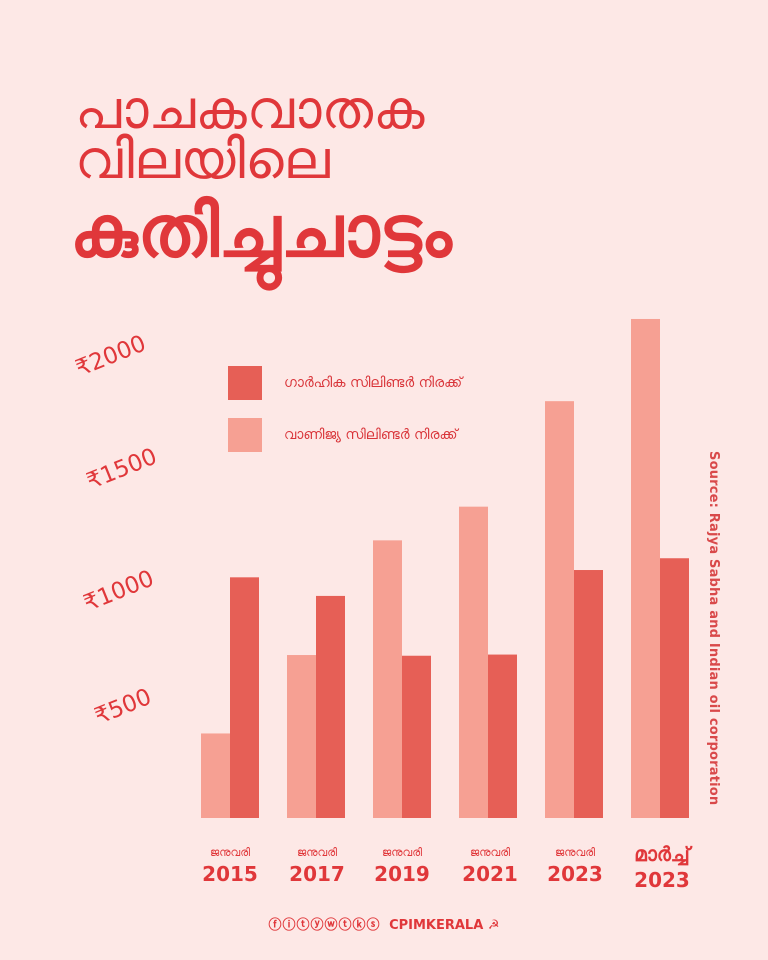 The width and height of the screenshot is (768, 960). I want to click on category-label: ജനുവരി 2017, so click(317, 866).